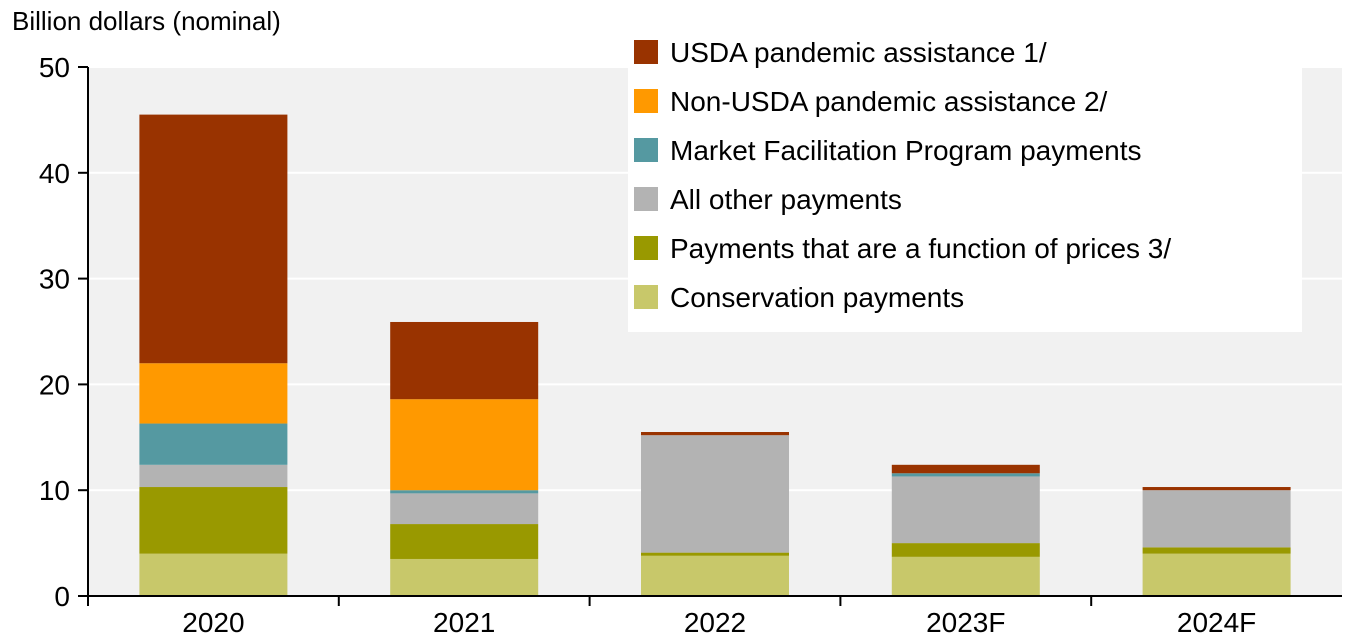 This screenshot has height=638, width=1360. What do you see at coordinates (146, 21) in the screenshot?
I see `y-axis-label: Billion dollars (nominal)` at bounding box center [146, 21].